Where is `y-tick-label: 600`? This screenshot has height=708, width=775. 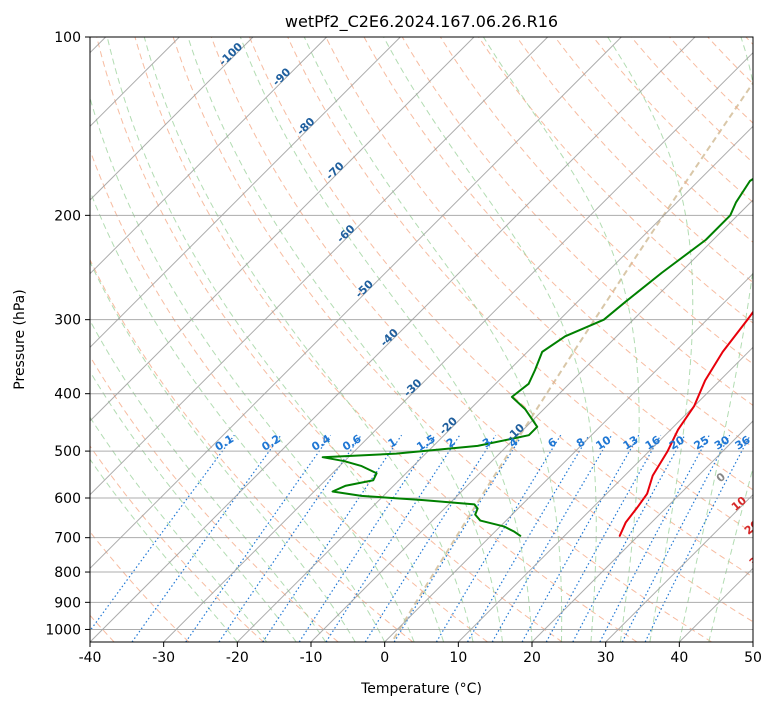 y-tick-label: 600 is located at coordinates (67, 499).